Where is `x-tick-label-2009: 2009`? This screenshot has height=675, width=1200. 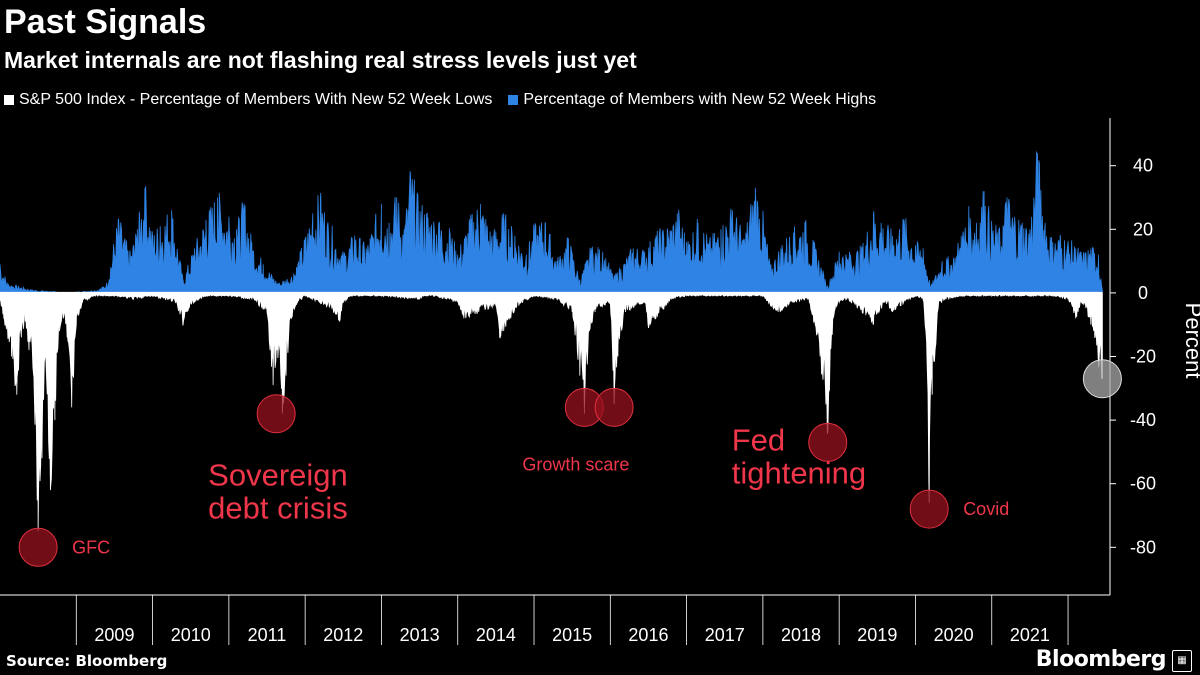 x-tick-label-2009: 2009 is located at coordinates (114, 635).